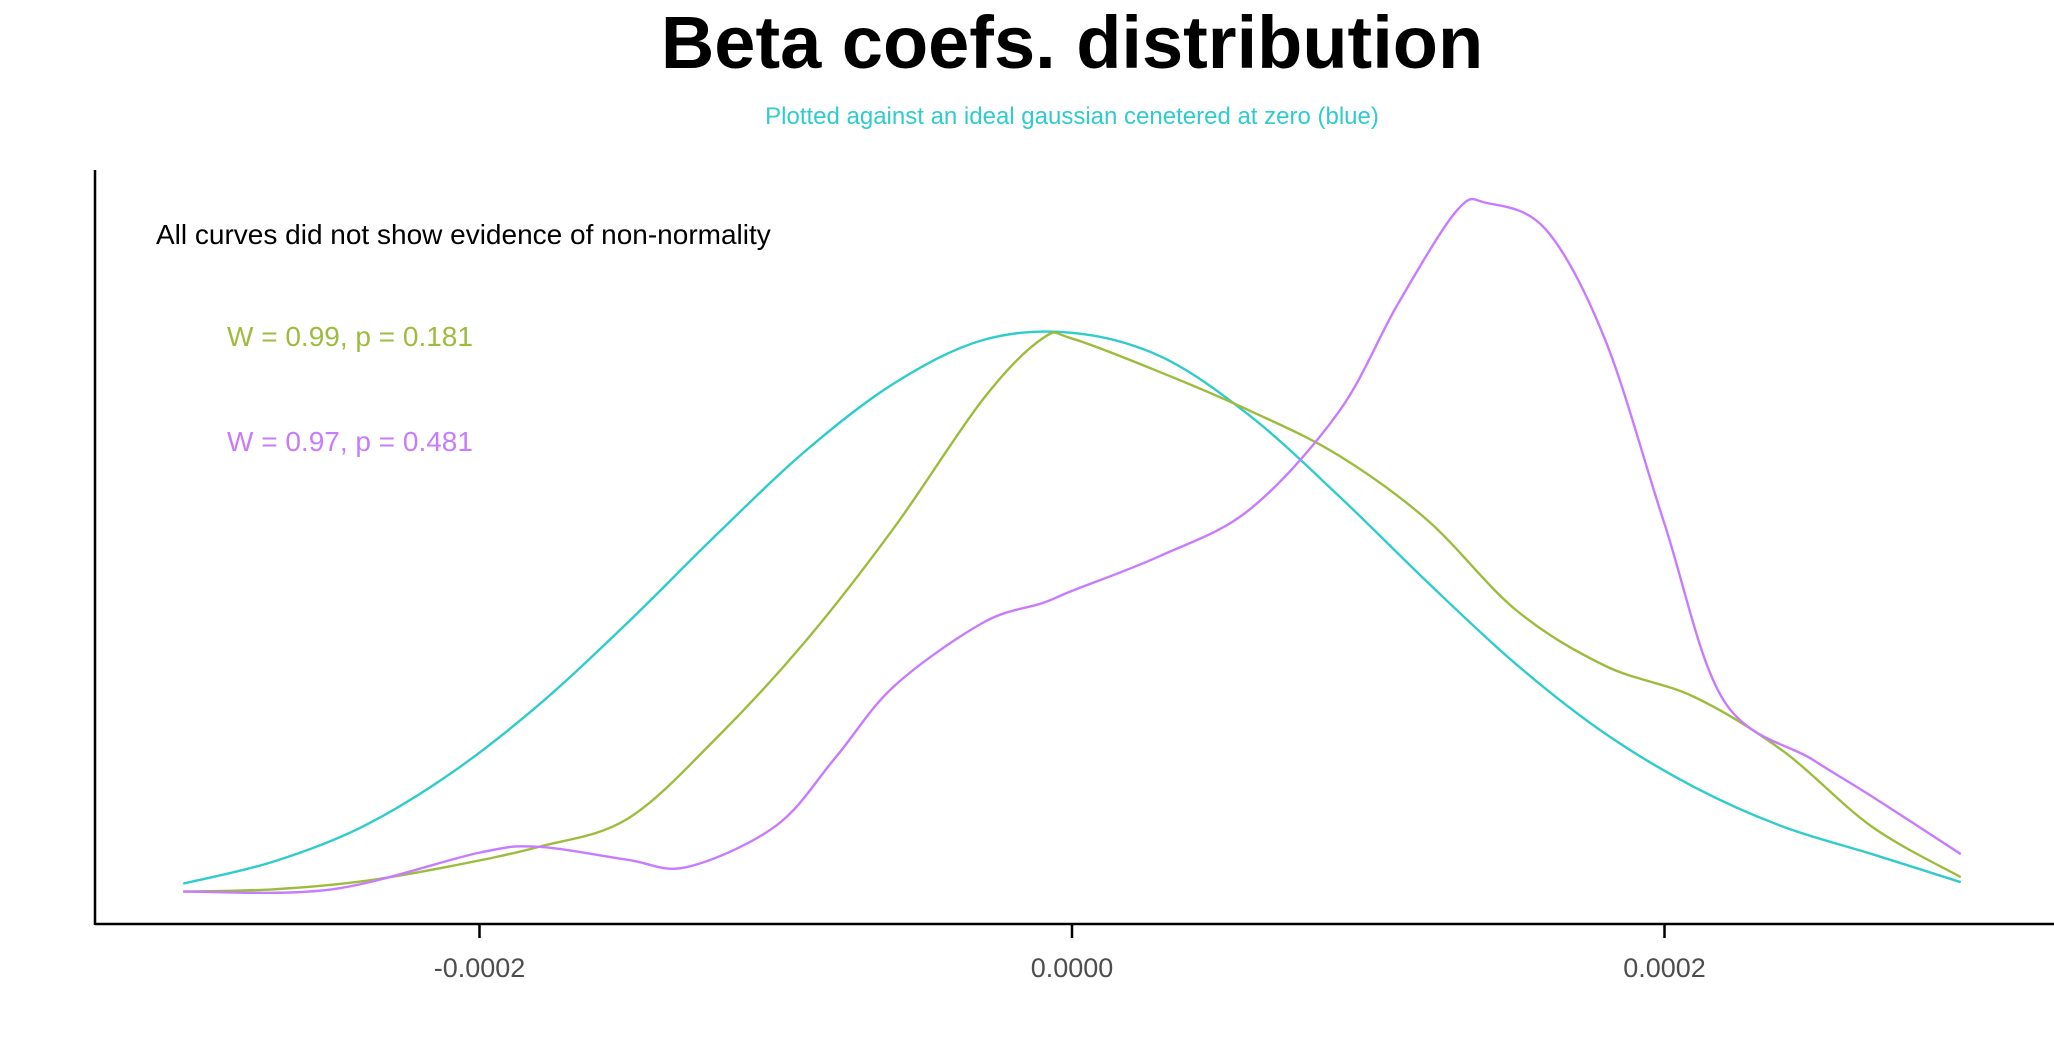 The image size is (2054, 1056). Describe the element at coordinates (350, 336) in the screenshot. I see `green-test-result: W = 0.99, p = 0.181` at that location.